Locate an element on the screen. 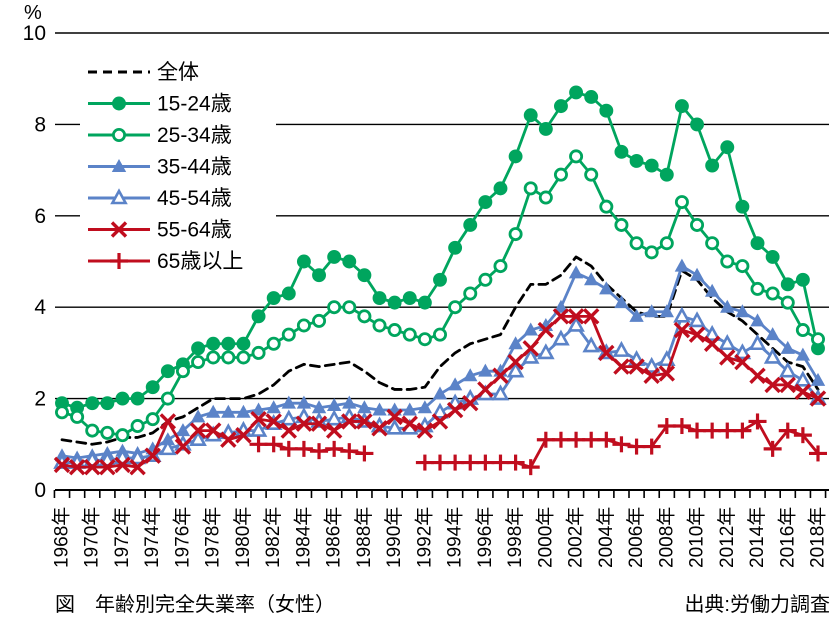  x-tick-label: 2000年 is located at coordinates (545, 537).